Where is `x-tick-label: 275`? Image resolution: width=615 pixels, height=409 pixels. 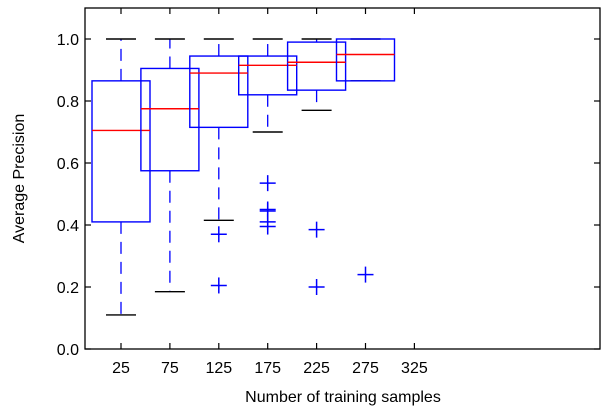 x-tick-label: 275 is located at coordinates (365, 368).